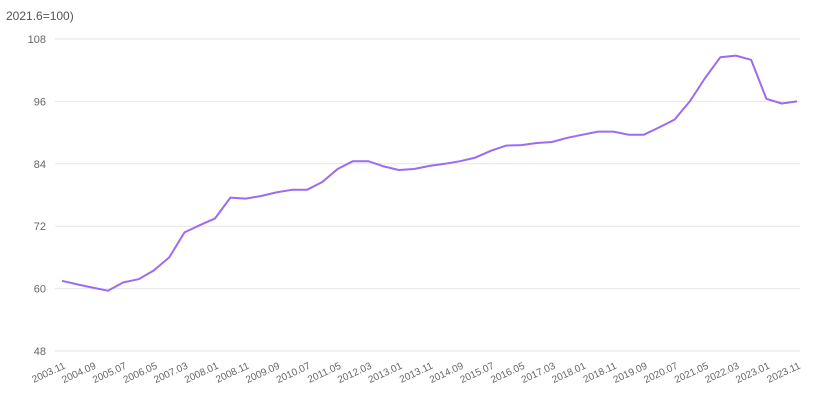  Describe the element at coordinates (40, 16) in the screenshot. I see `chart-subtitle: 2021.6=100)` at that location.